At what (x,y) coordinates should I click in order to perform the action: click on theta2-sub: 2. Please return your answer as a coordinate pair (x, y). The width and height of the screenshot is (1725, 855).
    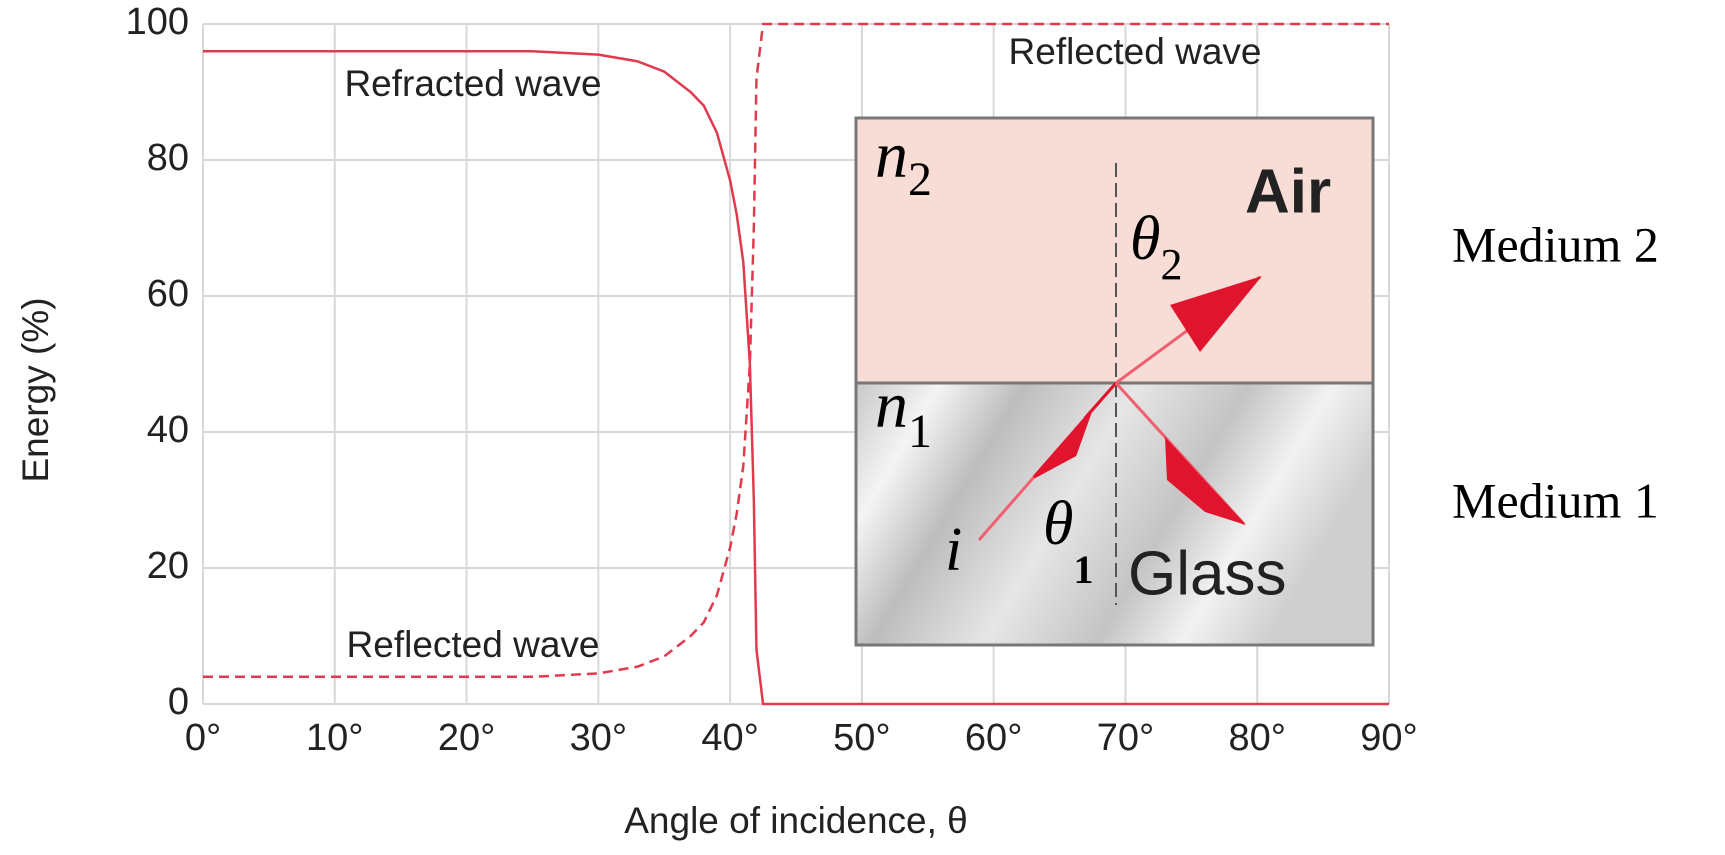
    Looking at the image, I should click on (1171, 264).